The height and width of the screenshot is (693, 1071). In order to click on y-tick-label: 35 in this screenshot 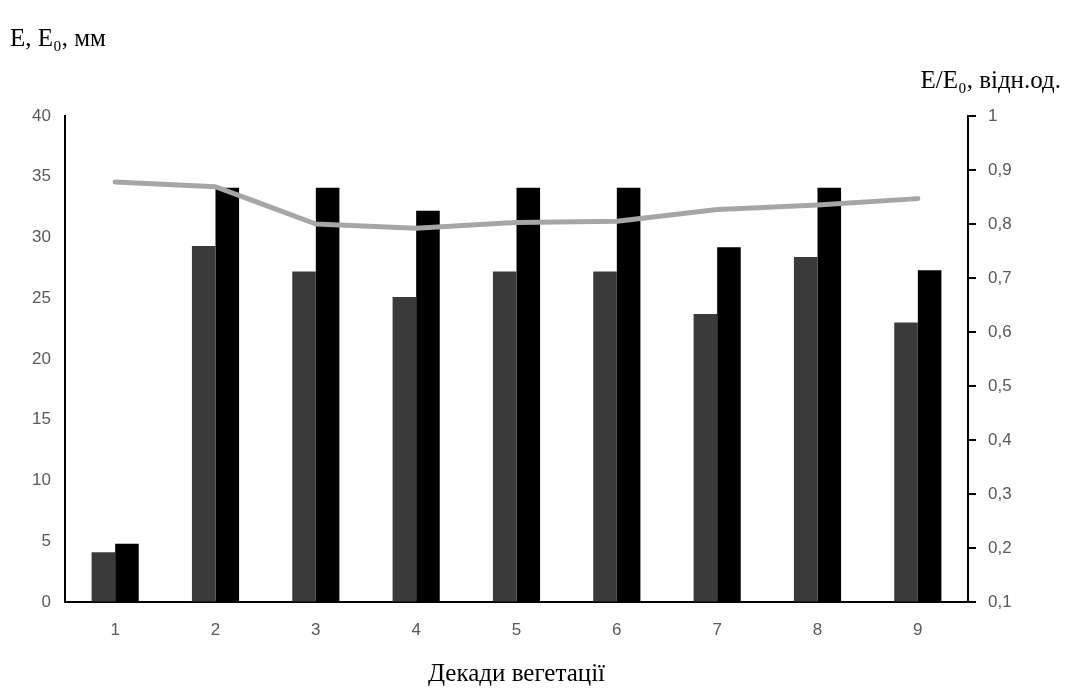, I will do `click(41, 176)`.